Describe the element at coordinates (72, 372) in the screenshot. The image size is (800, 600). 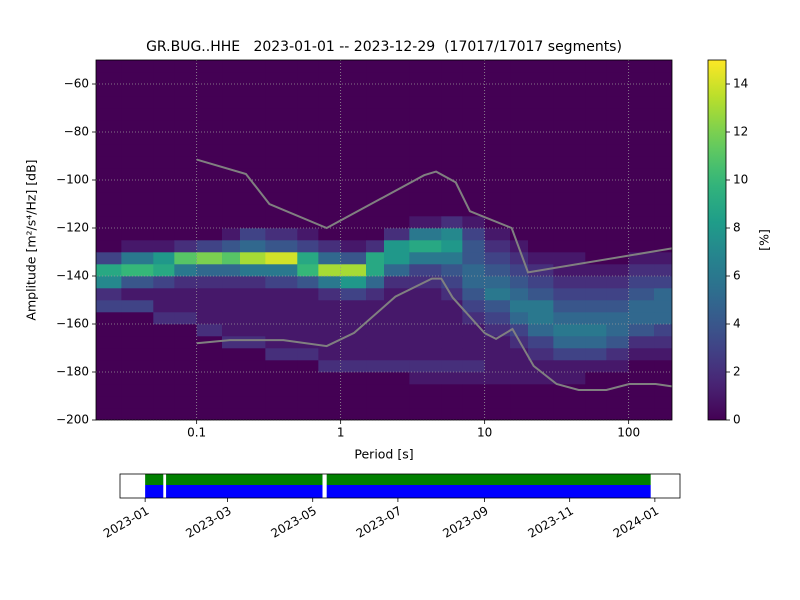
I see `y-tick-label: −180` at that location.